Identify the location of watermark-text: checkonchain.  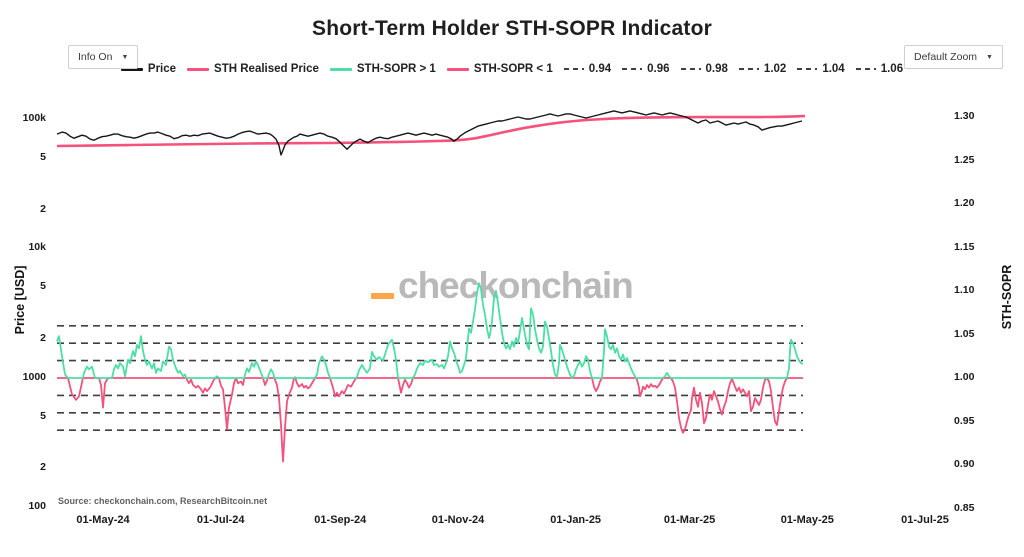
(516, 285).